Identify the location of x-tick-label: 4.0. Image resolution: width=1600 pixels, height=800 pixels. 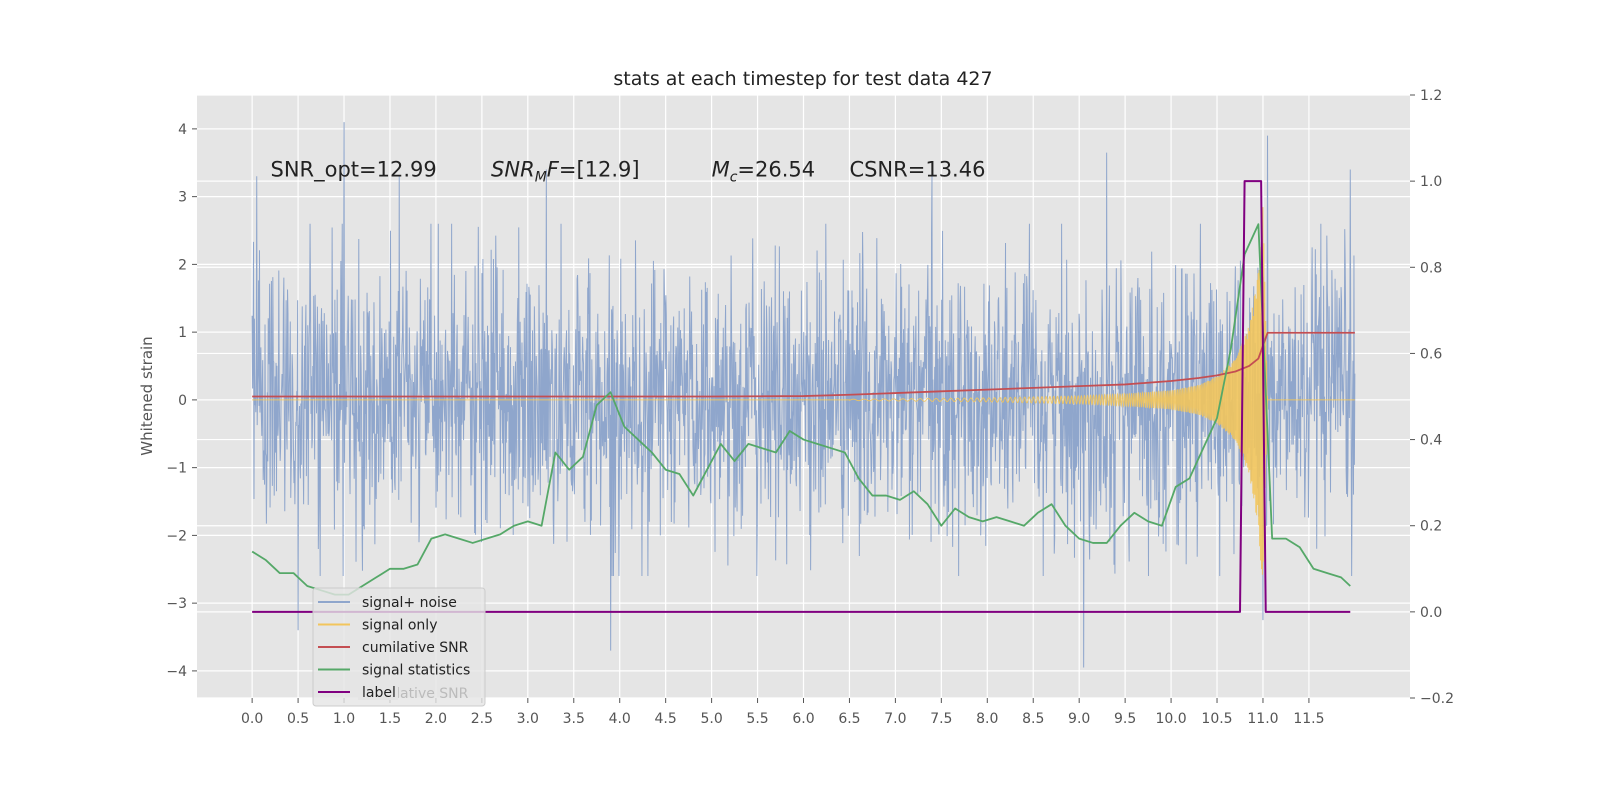
(620, 719).